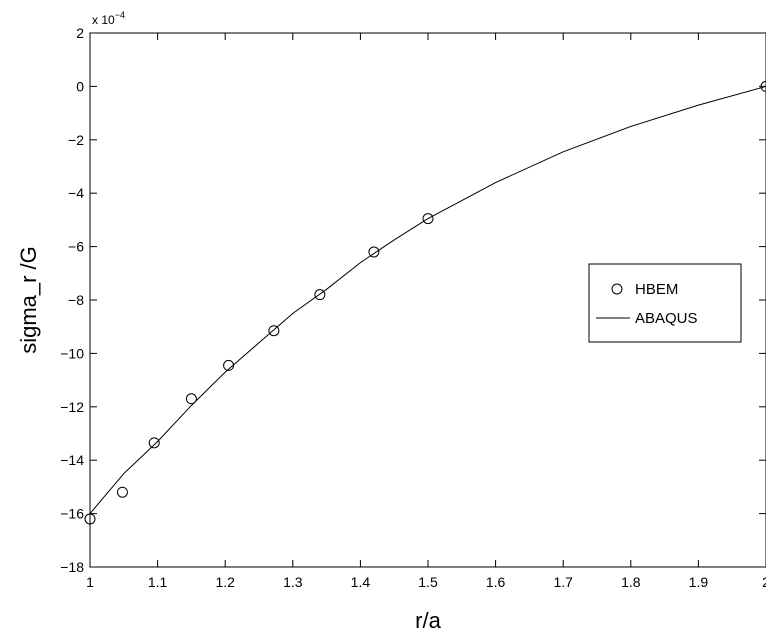 This screenshot has width=766, height=642. I want to click on y-tick-label: −12, so click(72, 407).